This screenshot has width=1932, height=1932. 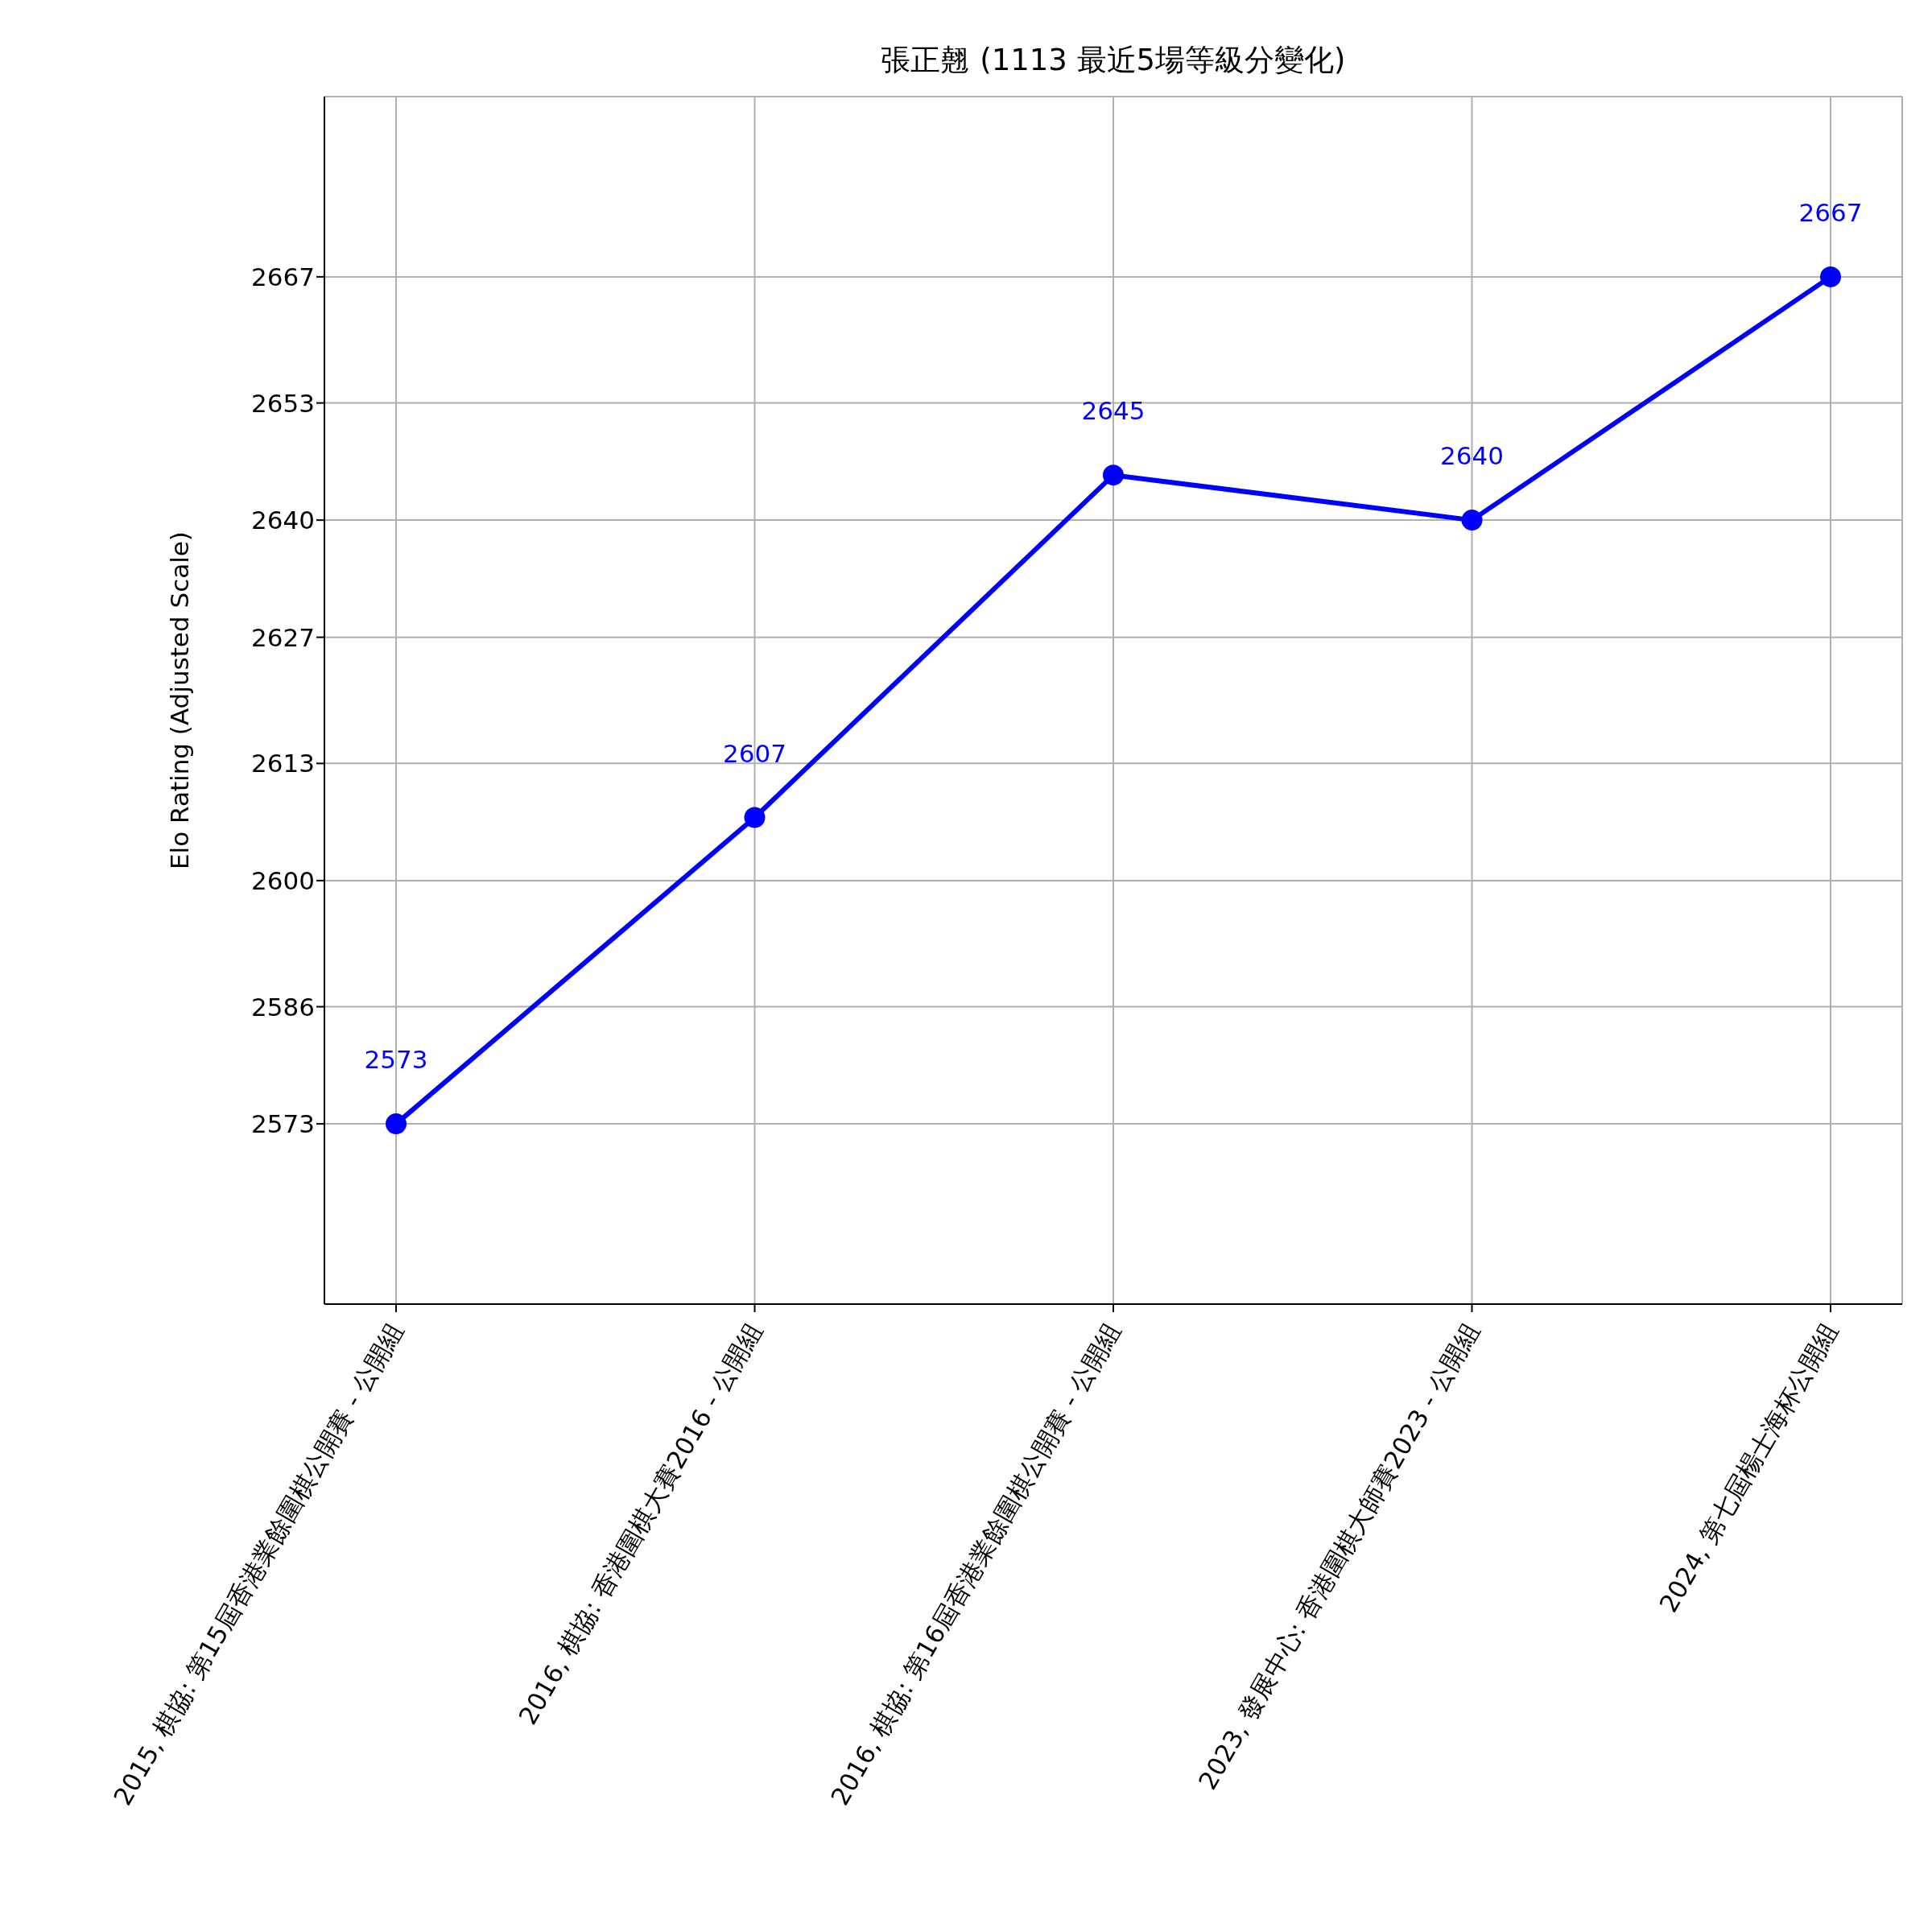 What do you see at coordinates (1113, 411) in the screenshot?
I see `data-label: 2645` at bounding box center [1113, 411].